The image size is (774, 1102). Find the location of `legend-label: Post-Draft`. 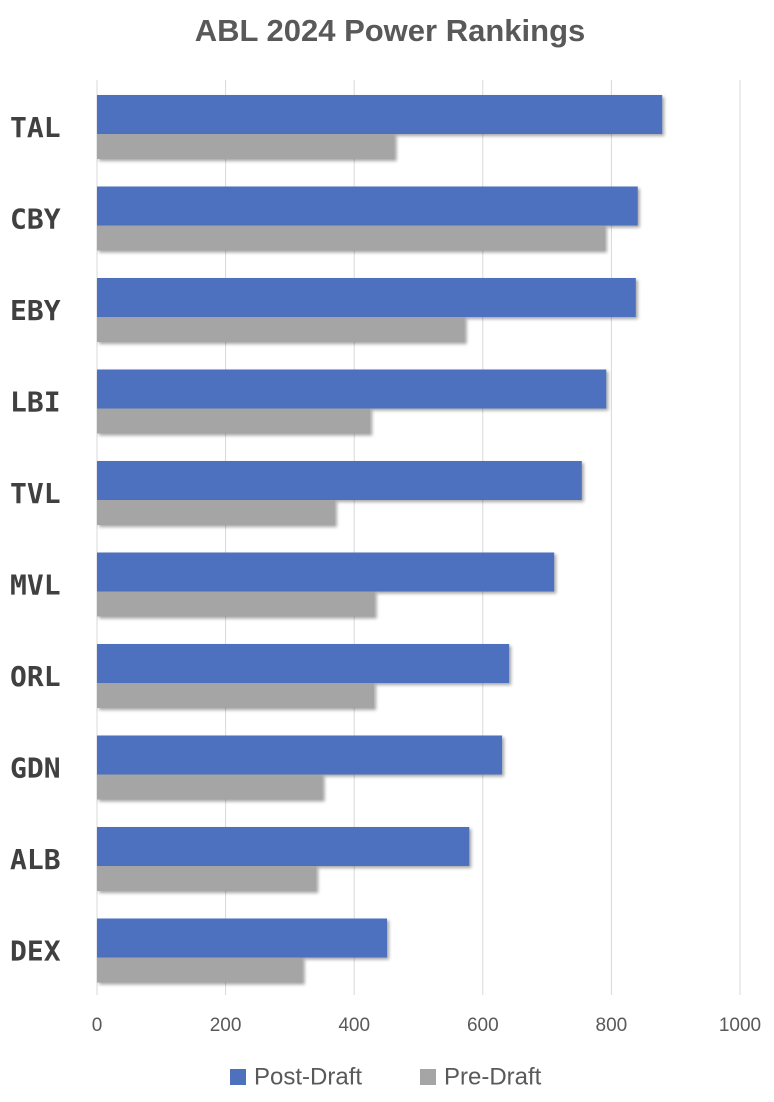

legend-label: Post-Draft is located at coordinates (308, 1076).